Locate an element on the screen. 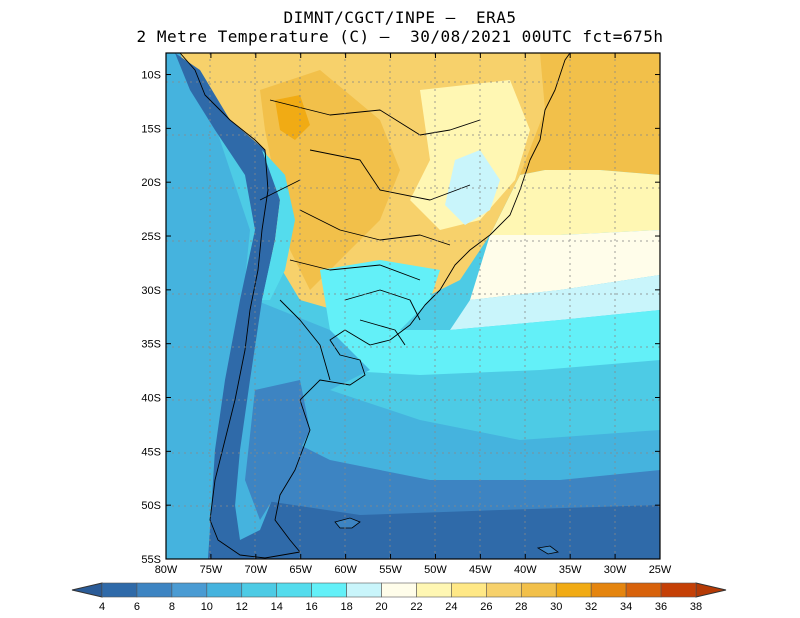 The image size is (800, 618). colorbar-label: 12 is located at coordinates (242, 607).